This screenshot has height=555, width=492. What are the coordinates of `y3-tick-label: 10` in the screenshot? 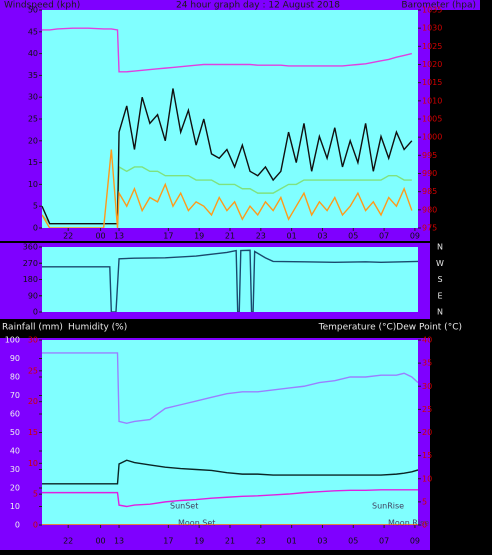 It's located at (33, 463).